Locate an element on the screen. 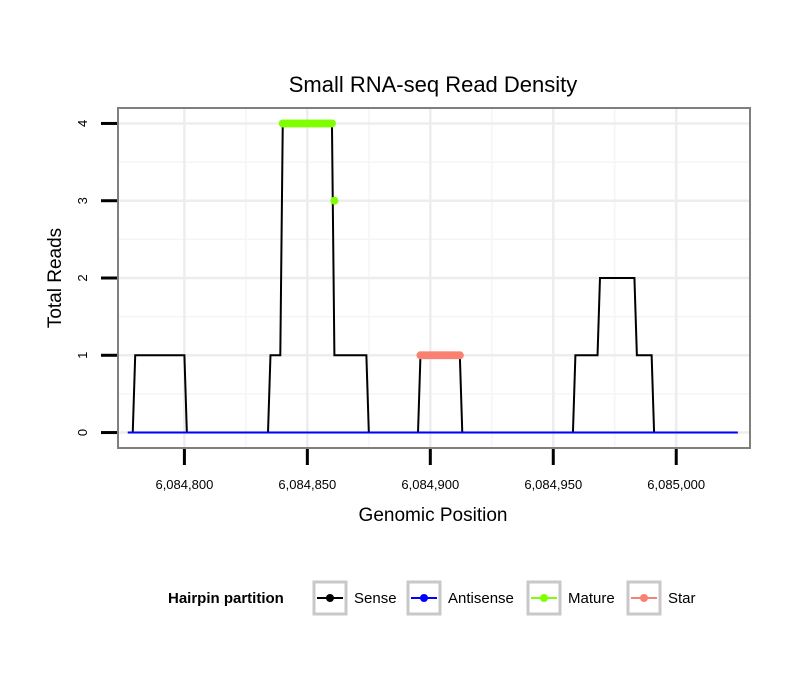 This screenshot has height=690, width=810. legend-label-sense: Sense is located at coordinates (375, 598).